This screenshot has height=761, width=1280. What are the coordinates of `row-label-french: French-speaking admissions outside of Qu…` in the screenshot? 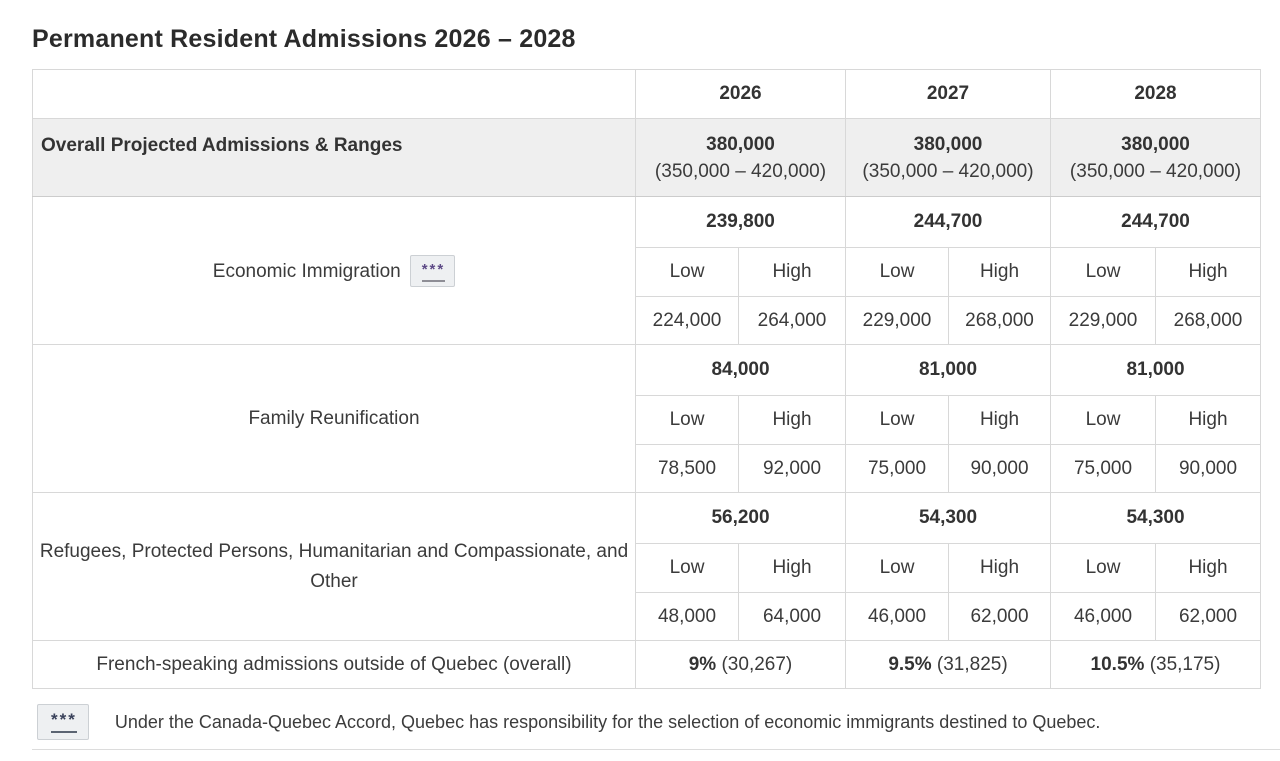 It's located at (334, 664).